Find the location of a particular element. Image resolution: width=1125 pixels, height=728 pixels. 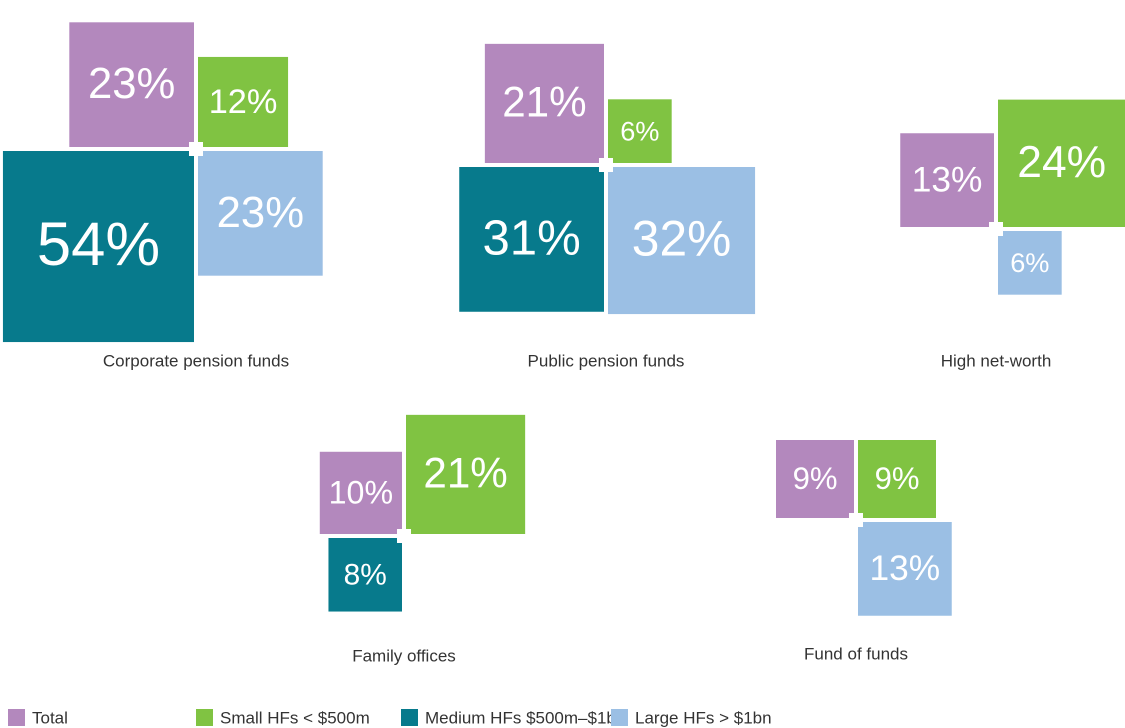

legend-label: Small HFs < $500m is located at coordinates (295, 717).